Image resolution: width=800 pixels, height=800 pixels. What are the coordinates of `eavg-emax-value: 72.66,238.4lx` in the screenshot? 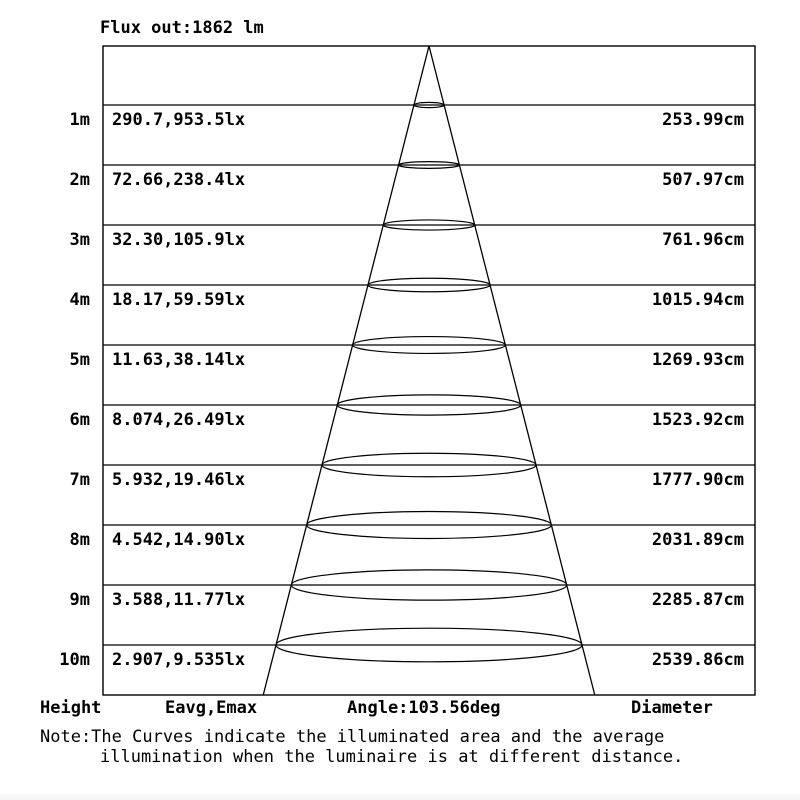 It's located at (179, 180).